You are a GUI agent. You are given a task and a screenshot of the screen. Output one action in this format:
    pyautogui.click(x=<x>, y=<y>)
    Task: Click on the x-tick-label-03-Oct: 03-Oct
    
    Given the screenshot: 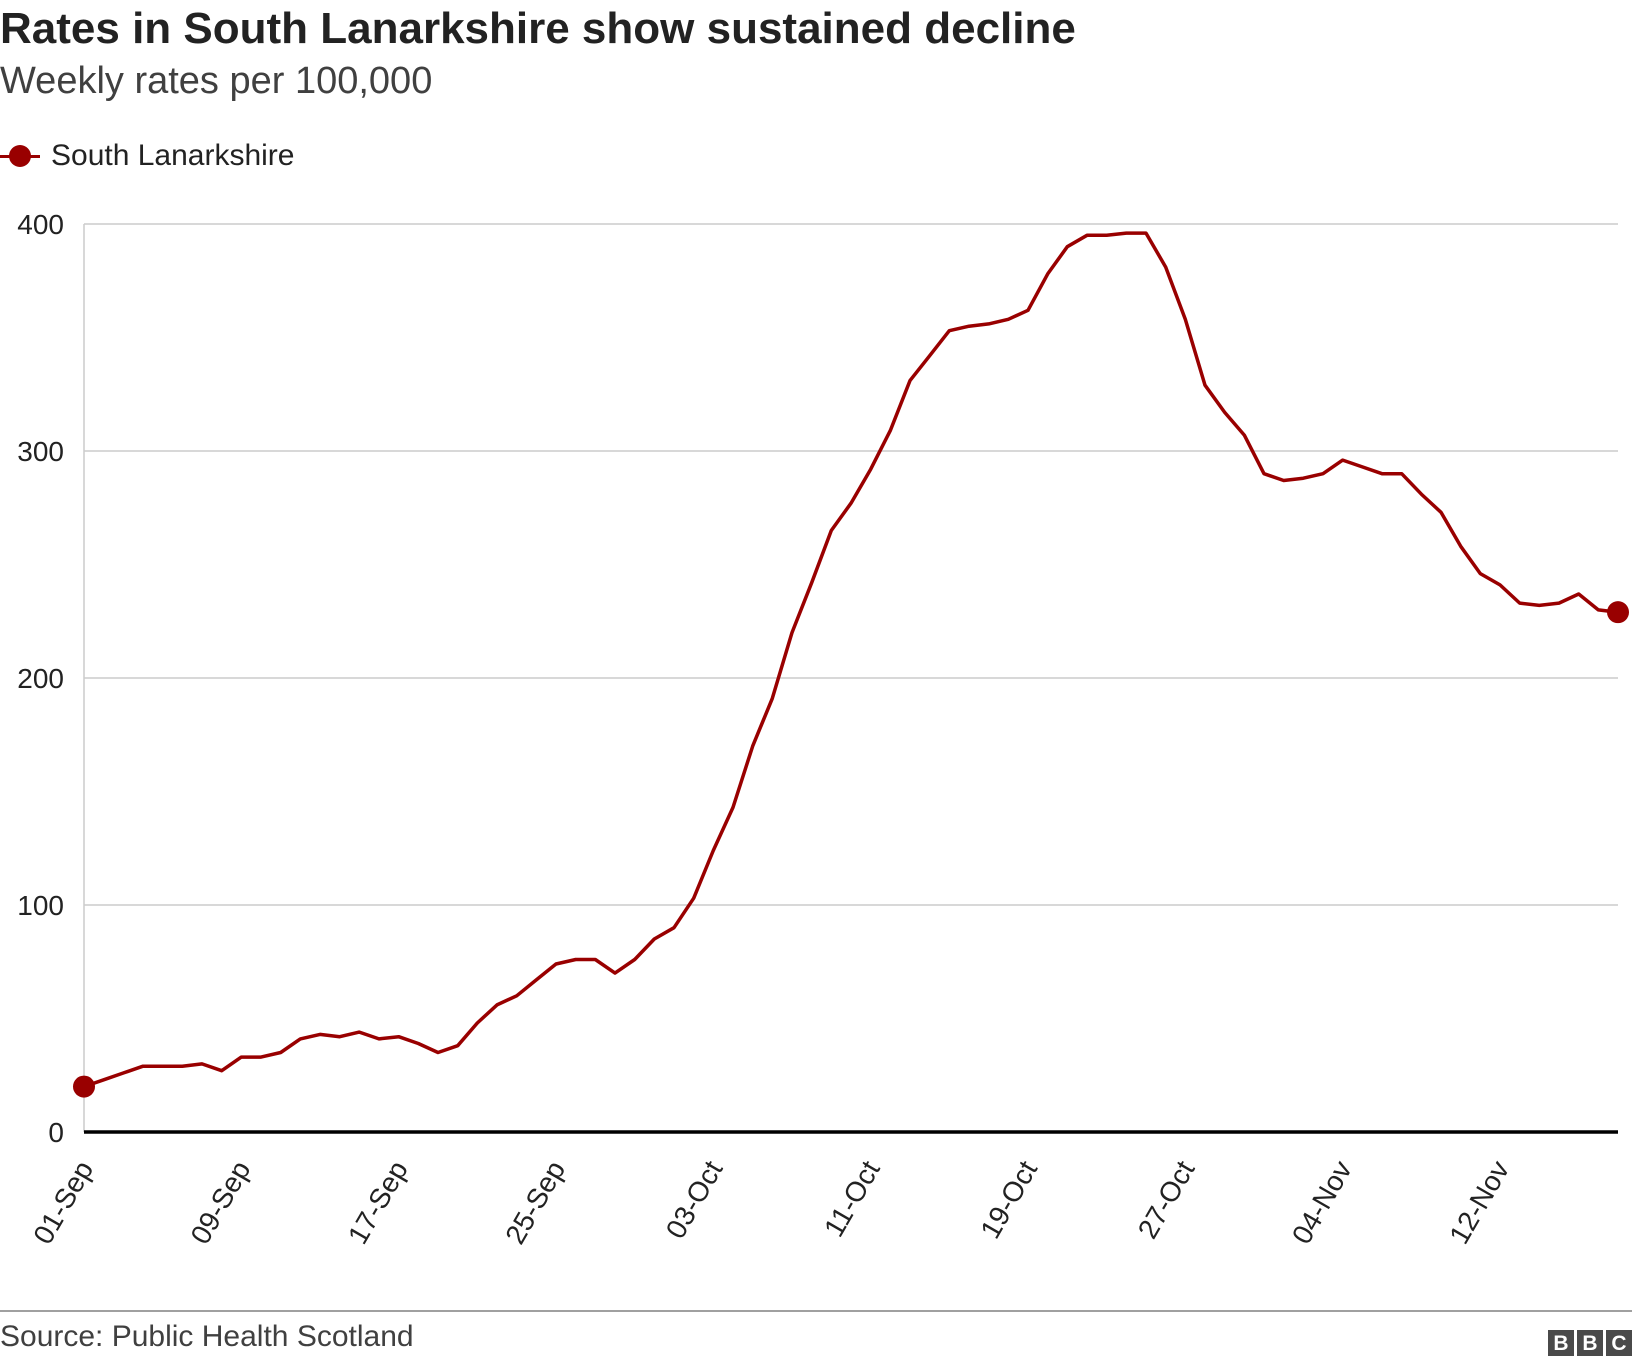 What is the action you would take?
    pyautogui.click(x=694, y=1199)
    